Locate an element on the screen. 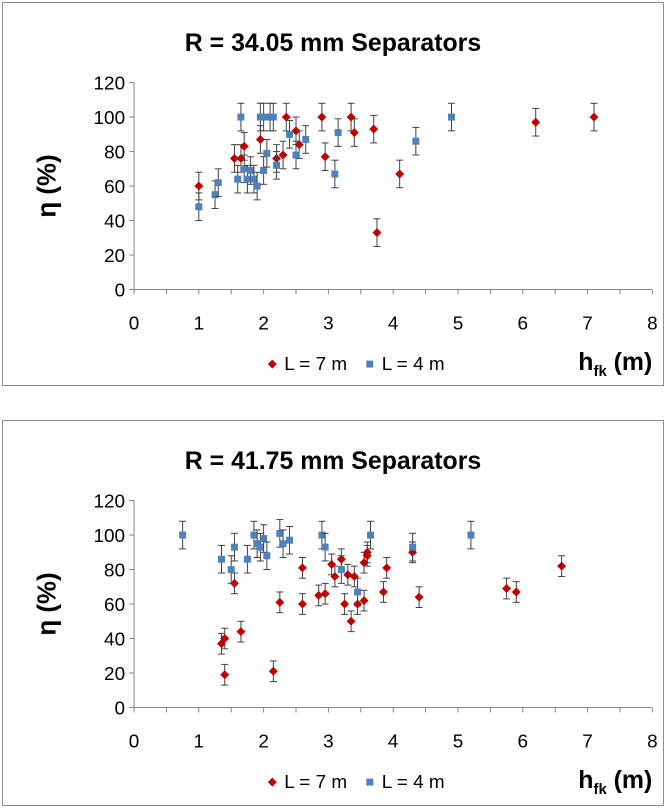 The height and width of the screenshot is (809, 668). y-tick-label: 100 is located at coordinates (110, 536).